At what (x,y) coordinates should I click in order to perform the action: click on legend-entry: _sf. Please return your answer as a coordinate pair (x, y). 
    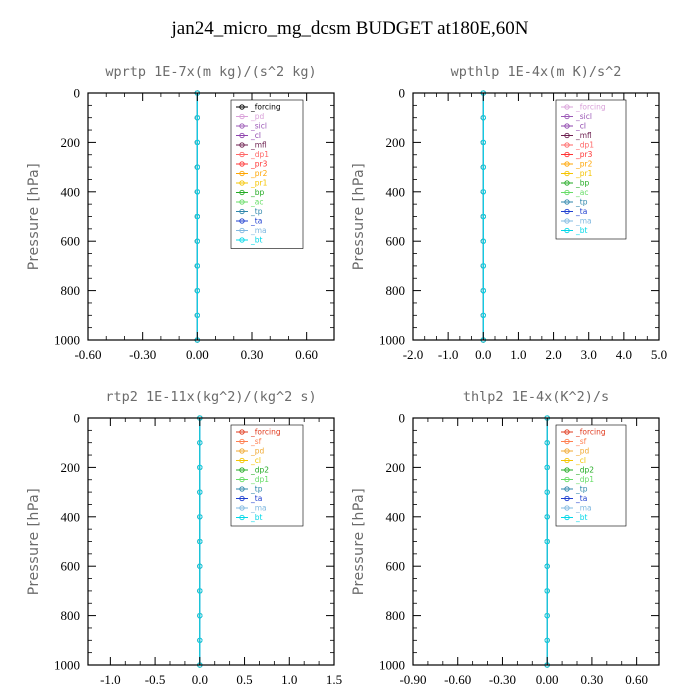
    Looking at the image, I should click on (249, 441).